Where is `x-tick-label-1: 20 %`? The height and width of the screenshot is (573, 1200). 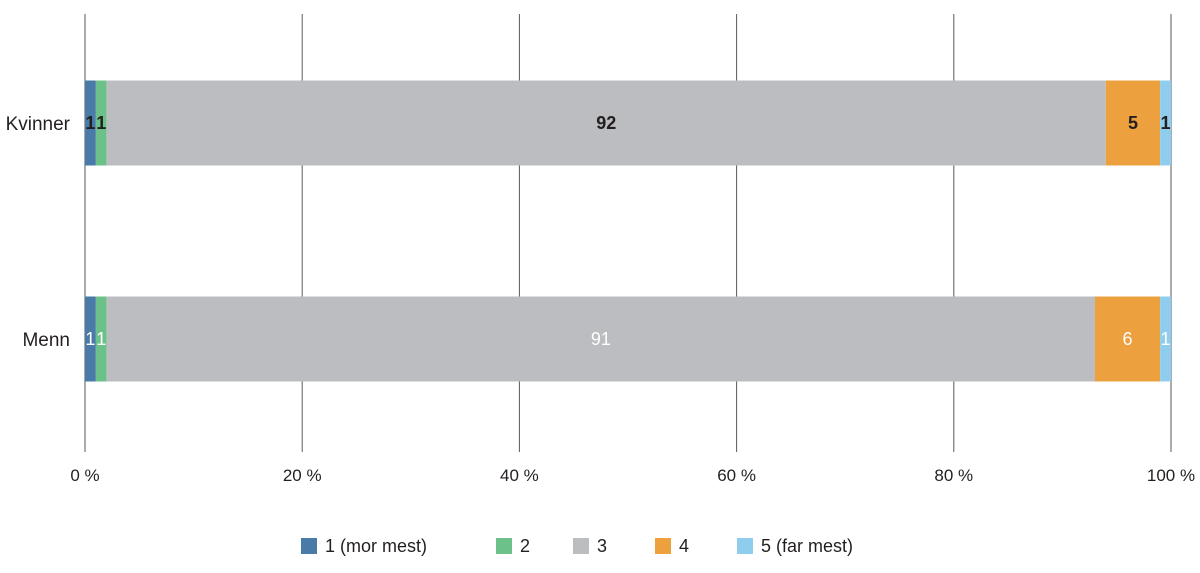
x-tick-label-1: 20 % is located at coordinates (302, 475).